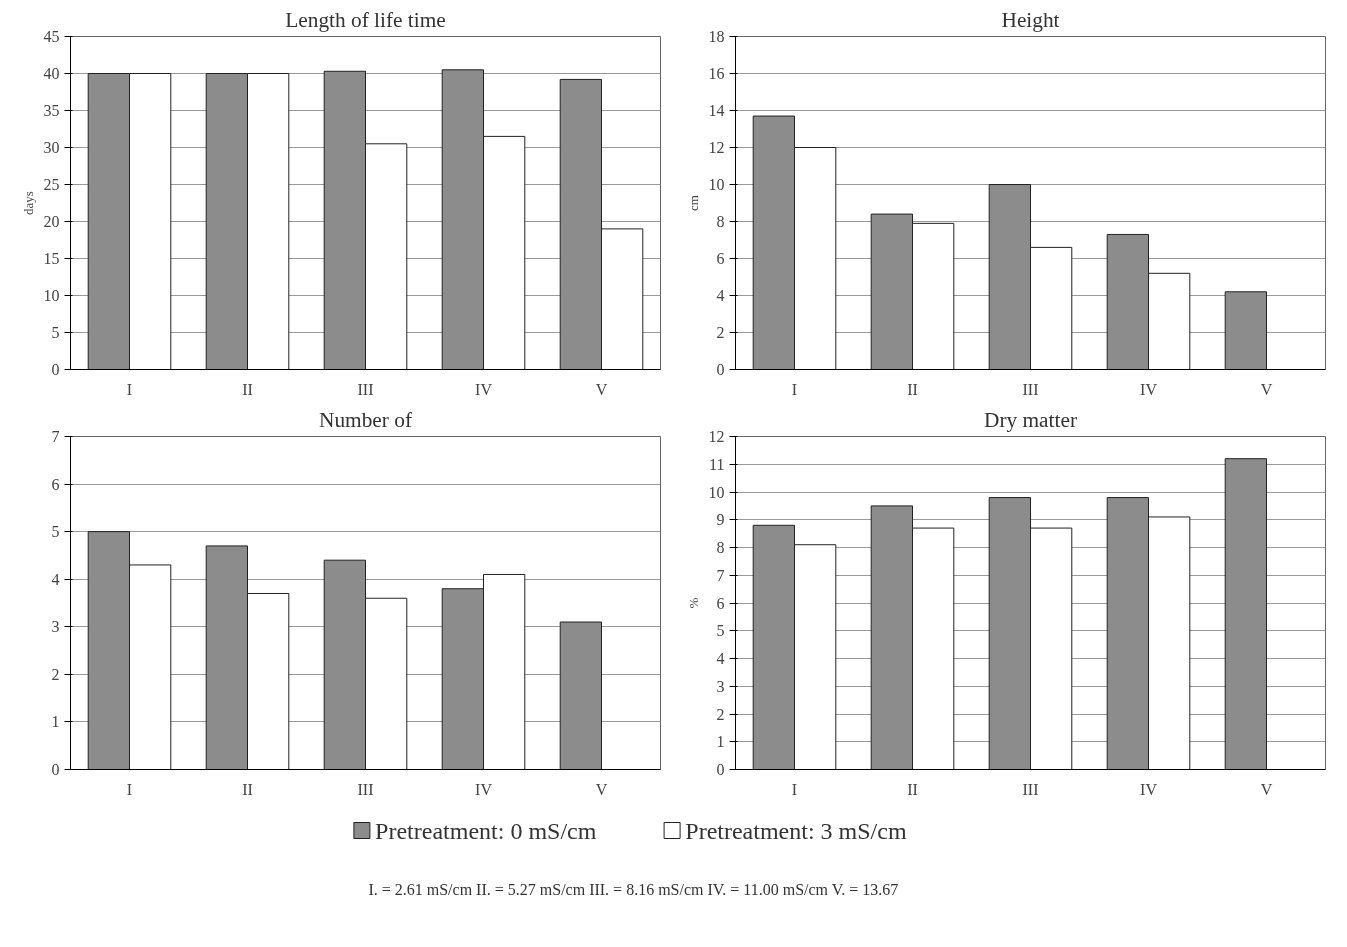 The height and width of the screenshot is (947, 1347). I want to click on y-axis-title: cm, so click(693, 203).